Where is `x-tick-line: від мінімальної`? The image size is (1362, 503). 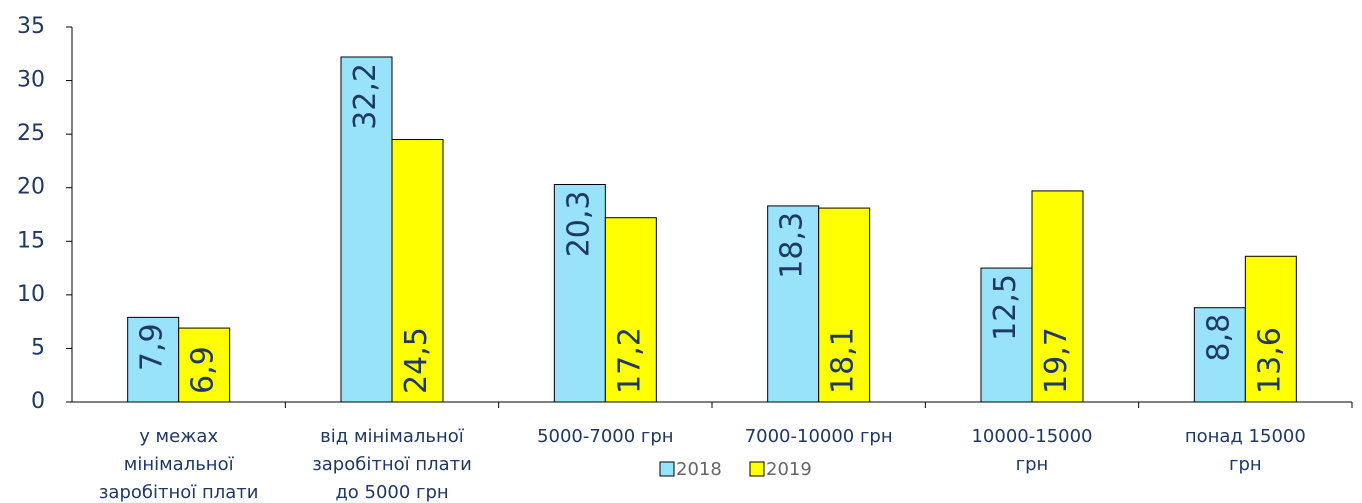
x-tick-line: від мінімальної is located at coordinates (392, 436).